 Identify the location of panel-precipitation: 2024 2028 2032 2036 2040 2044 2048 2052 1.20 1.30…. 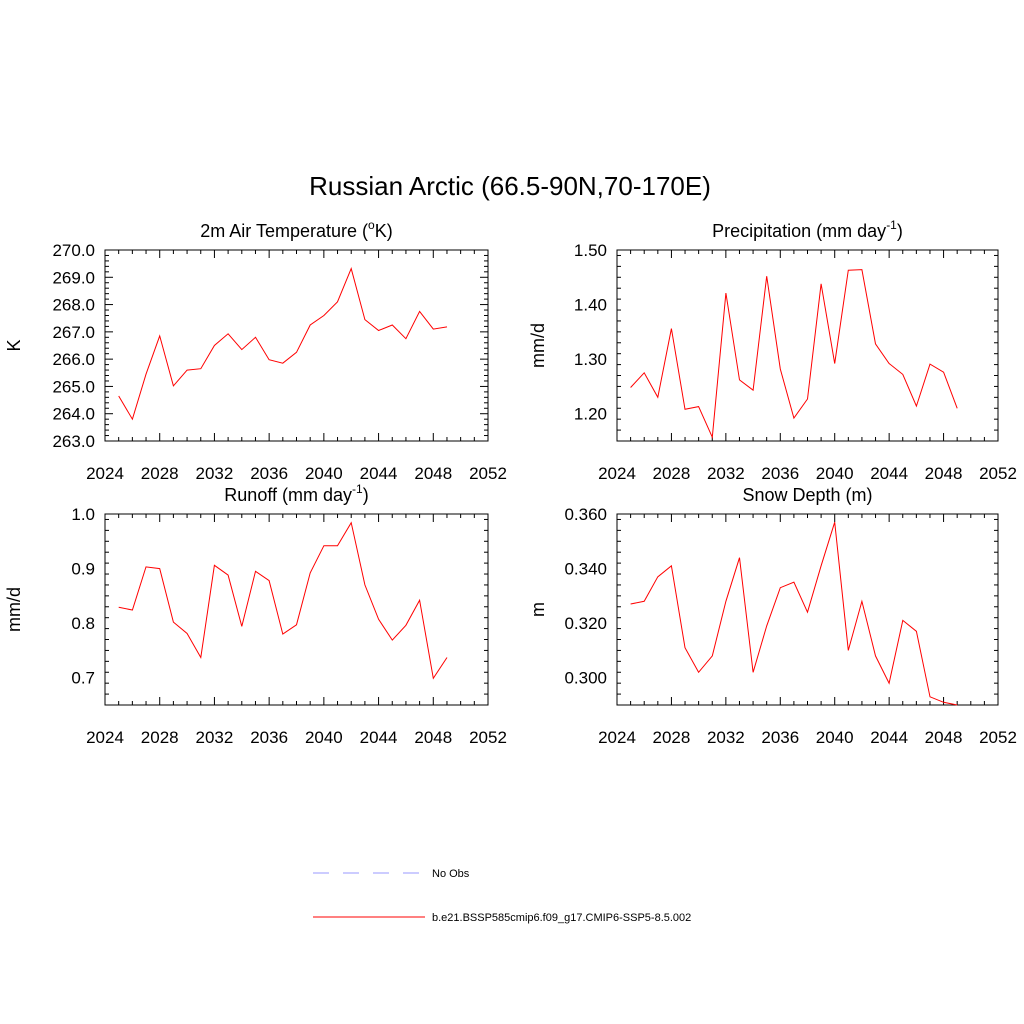
(772, 350).